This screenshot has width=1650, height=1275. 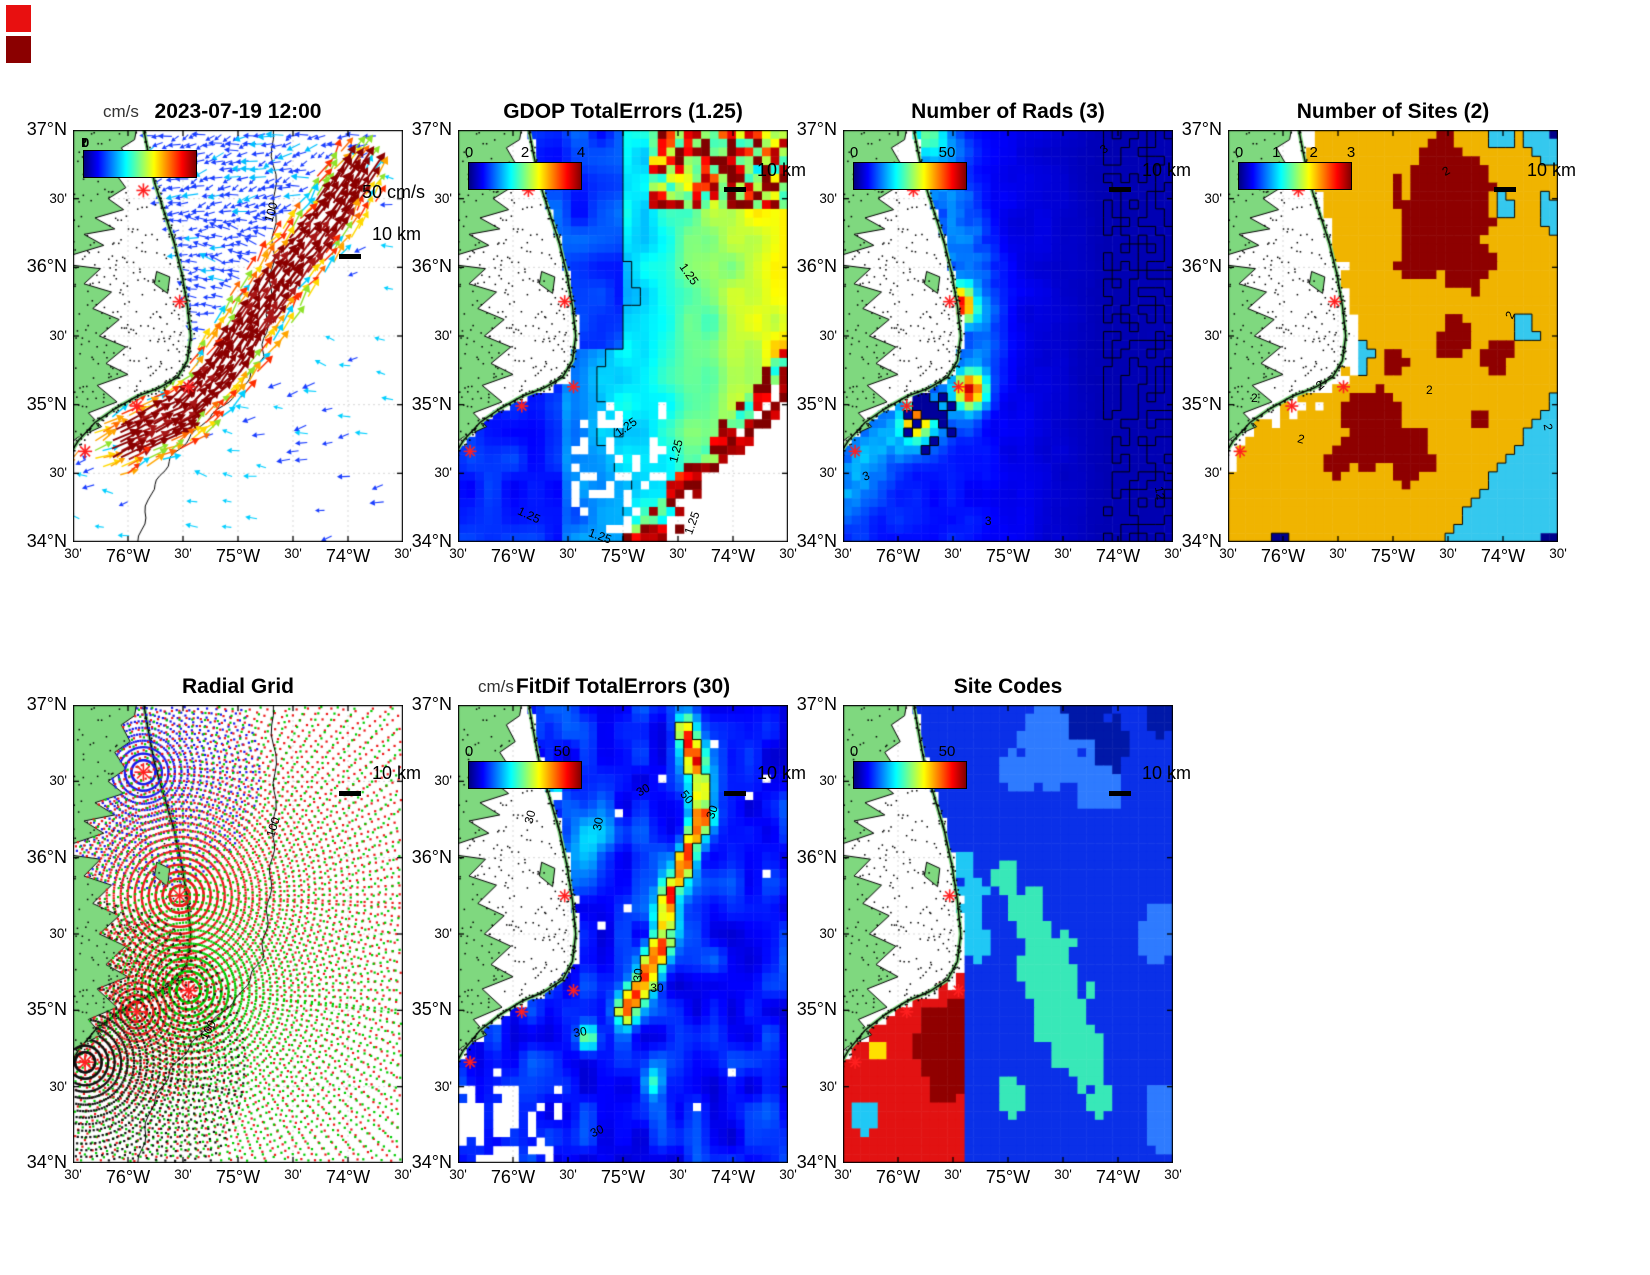 I want to click on colorbar-tick-label: 50, so click(x=947, y=751).